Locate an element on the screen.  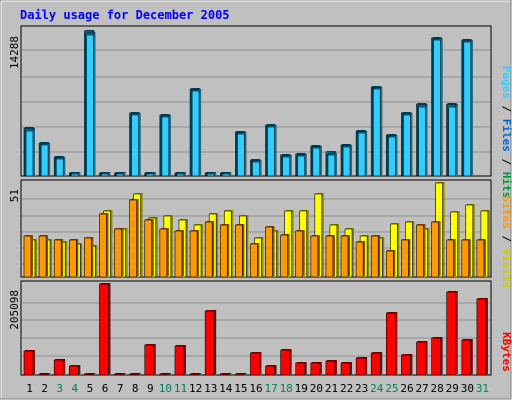
x-tick-label-day-20: 20 is located at coordinates (316, 388).